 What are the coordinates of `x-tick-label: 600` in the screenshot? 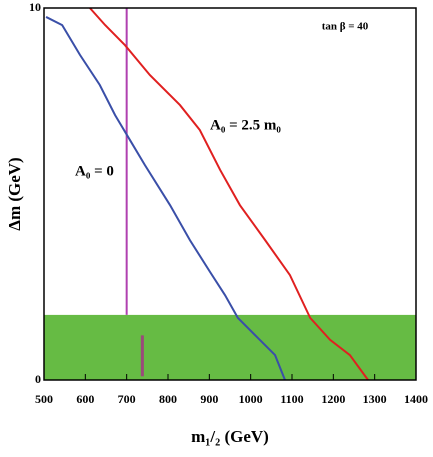 It's located at (85, 399).